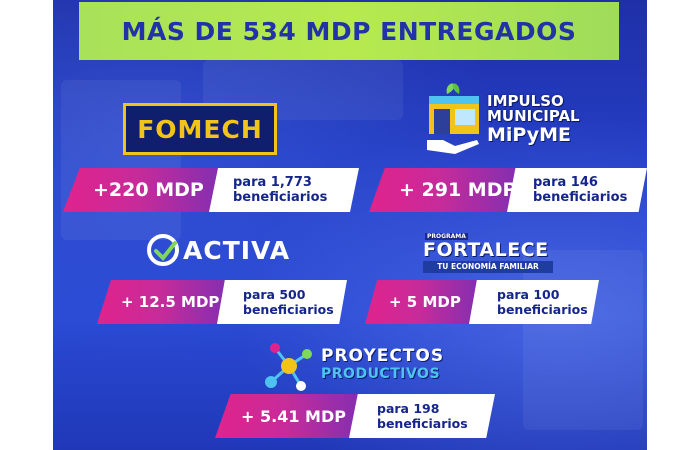 This screenshot has width=700, height=450. What do you see at coordinates (528, 294) in the screenshot?
I see `description-line: para 100` at bounding box center [528, 294].